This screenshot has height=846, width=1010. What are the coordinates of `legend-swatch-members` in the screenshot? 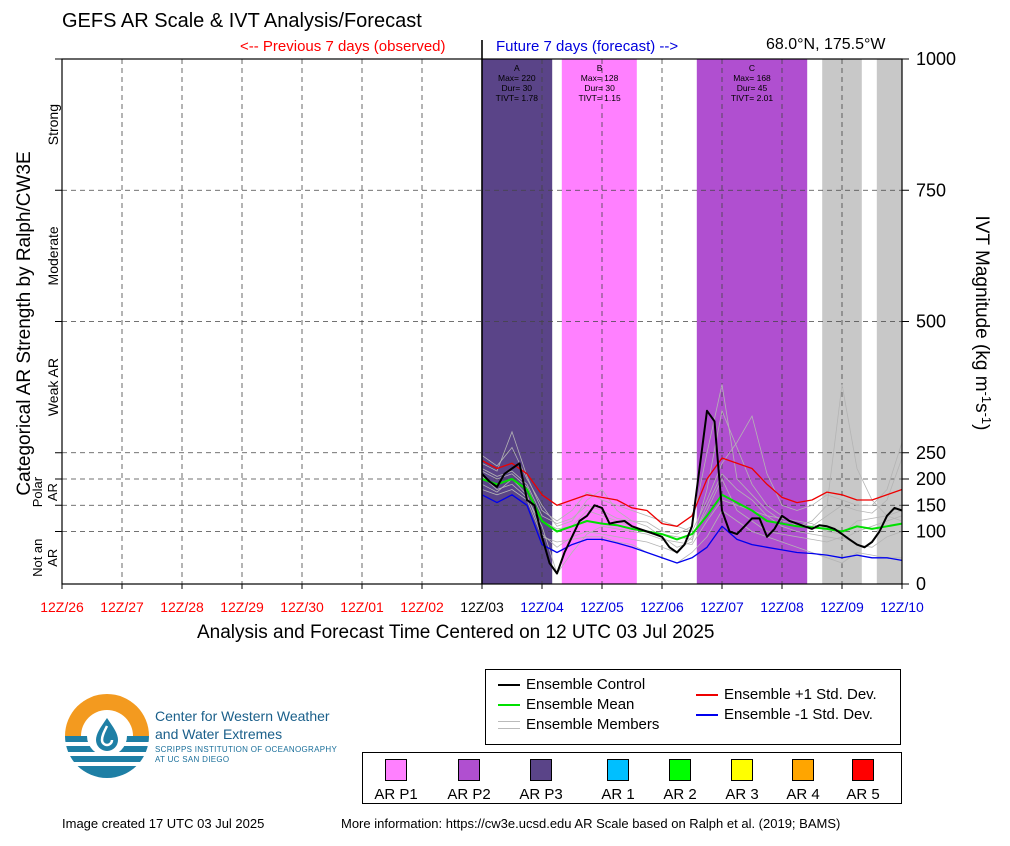 It's located at (509, 724).